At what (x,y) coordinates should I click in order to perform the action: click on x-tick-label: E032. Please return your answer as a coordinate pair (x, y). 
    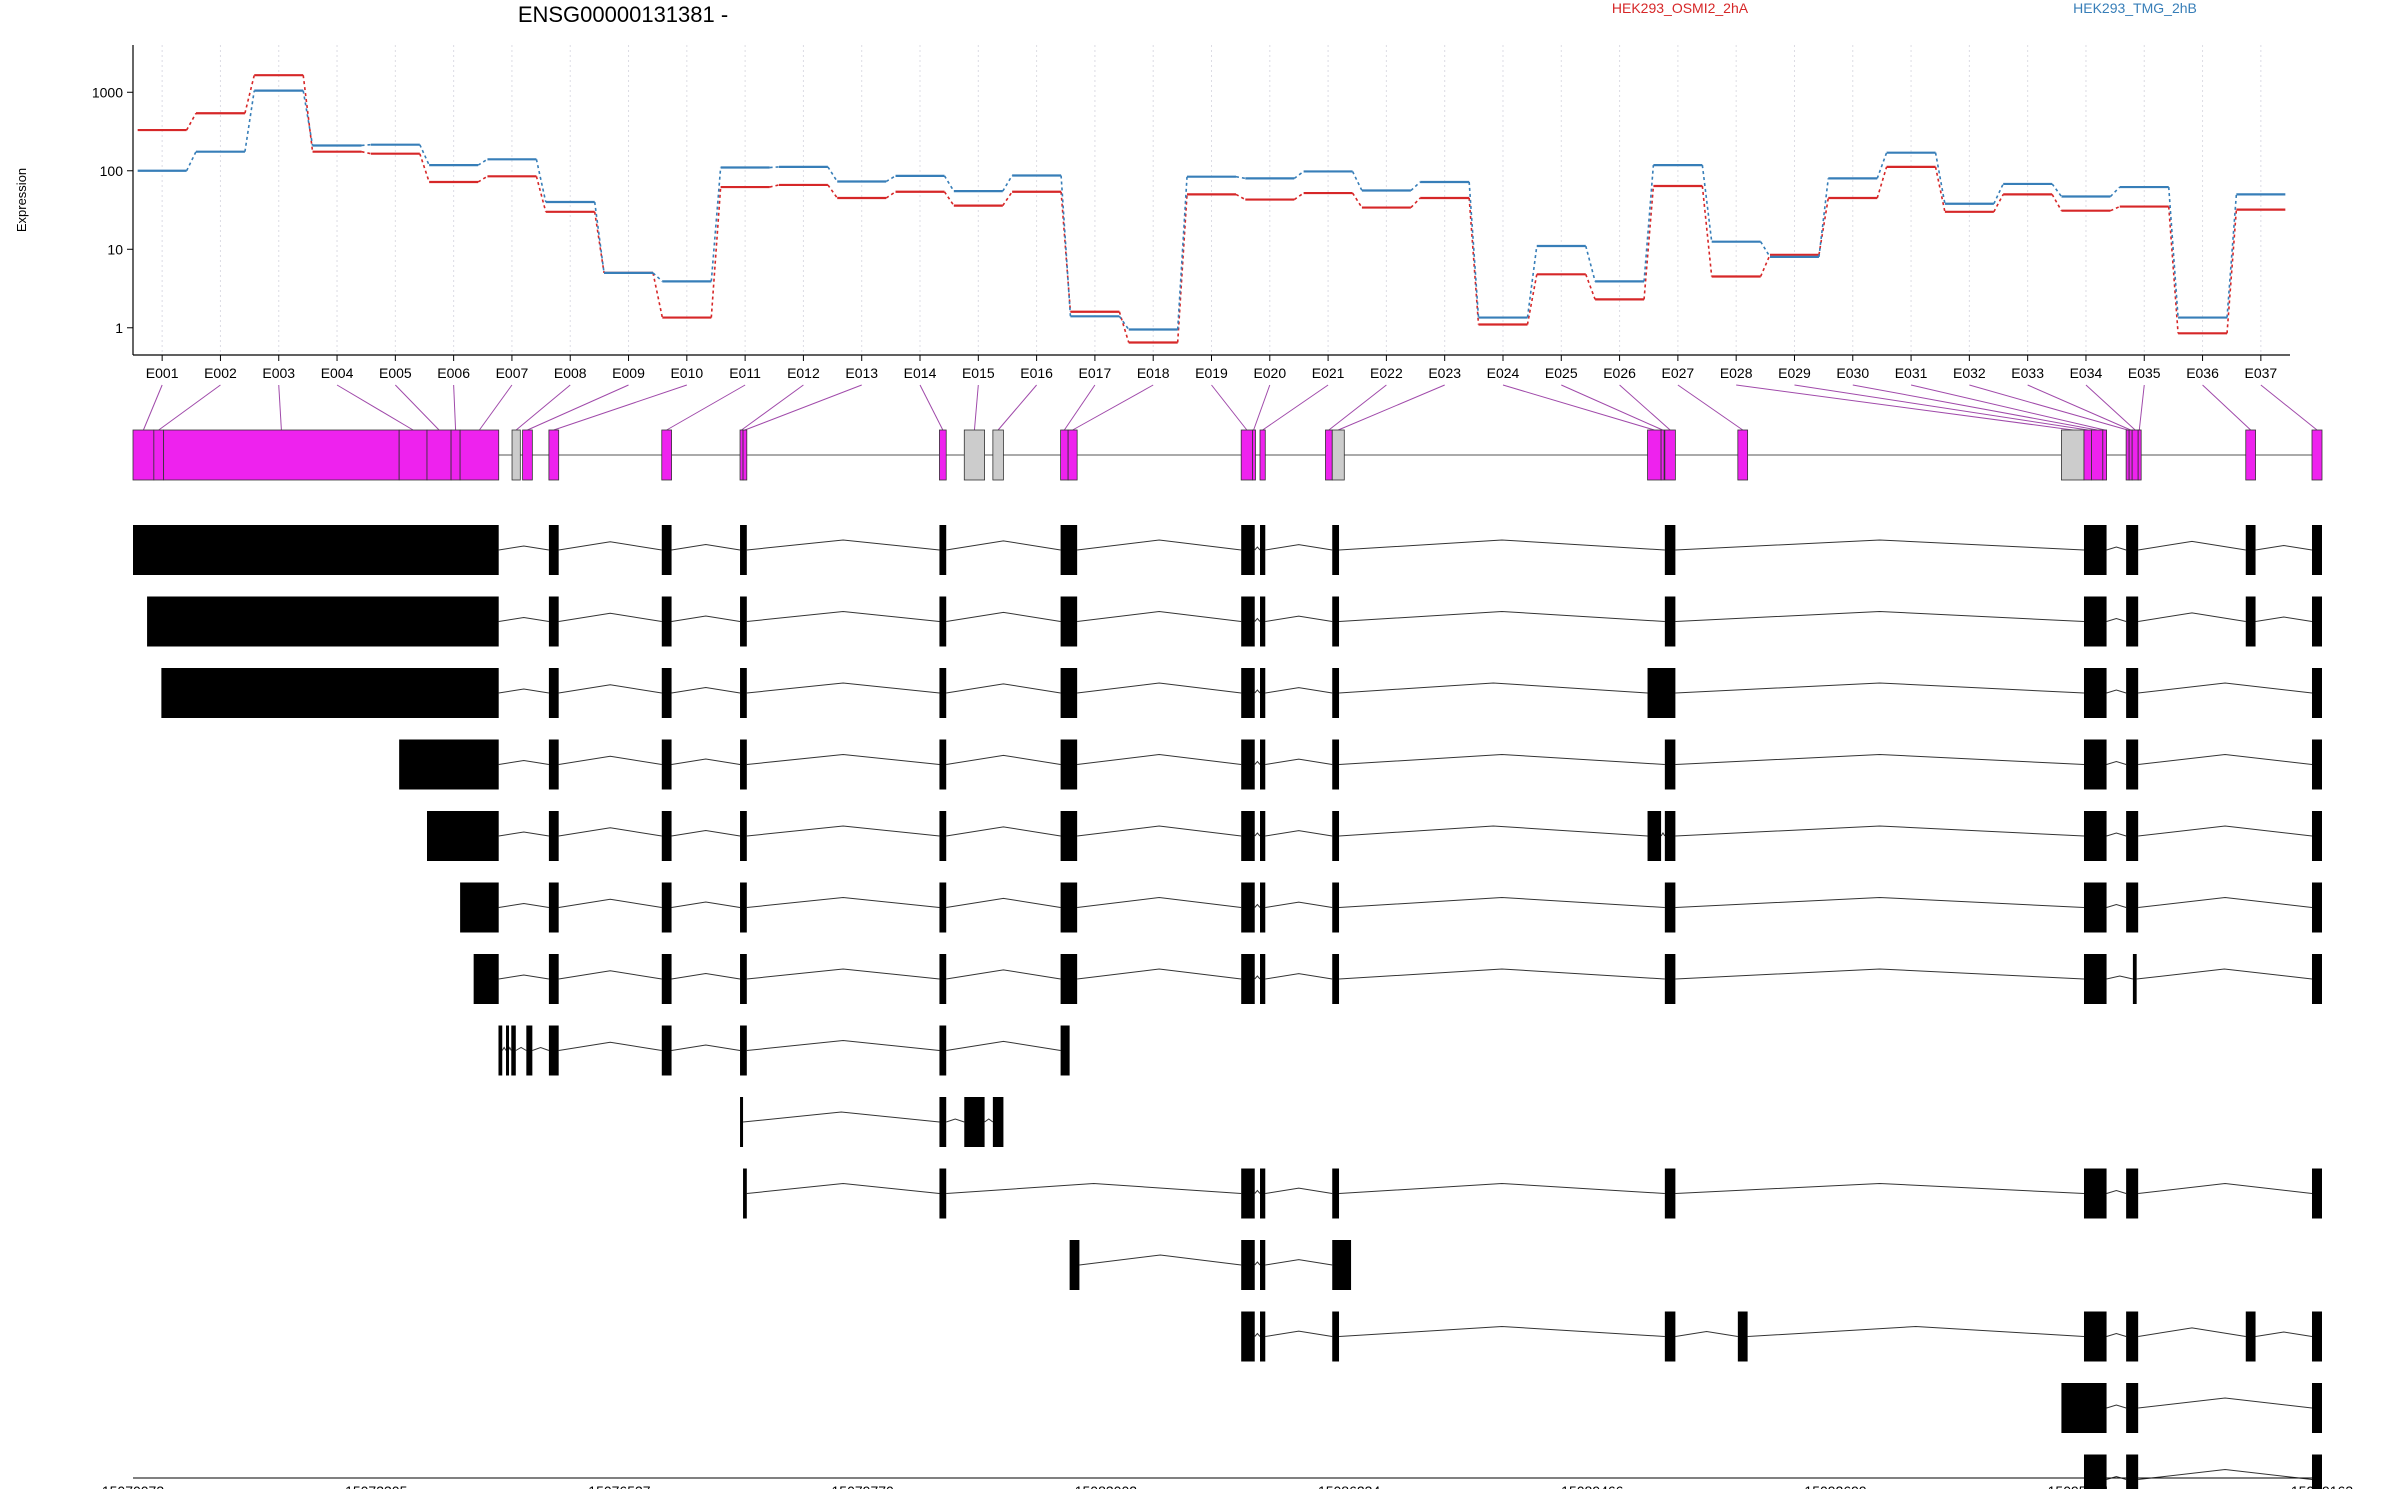
    Looking at the image, I should click on (1969, 373).